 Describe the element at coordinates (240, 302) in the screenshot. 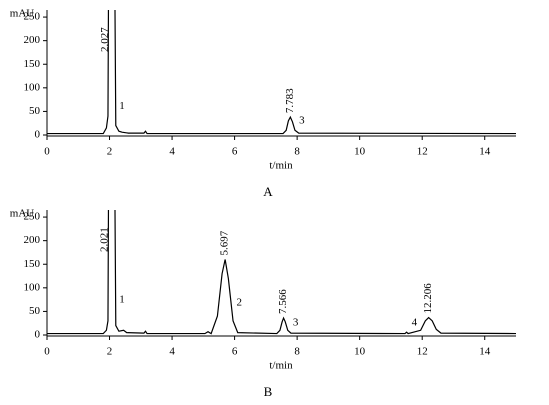

I see `peak-number: 2` at that location.